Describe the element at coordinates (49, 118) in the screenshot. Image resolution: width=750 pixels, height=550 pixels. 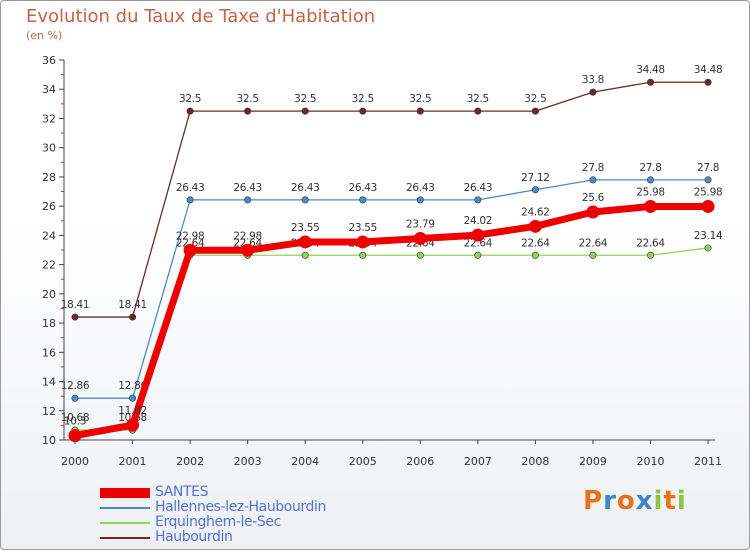
I see `y-tick-label: 32` at that location.